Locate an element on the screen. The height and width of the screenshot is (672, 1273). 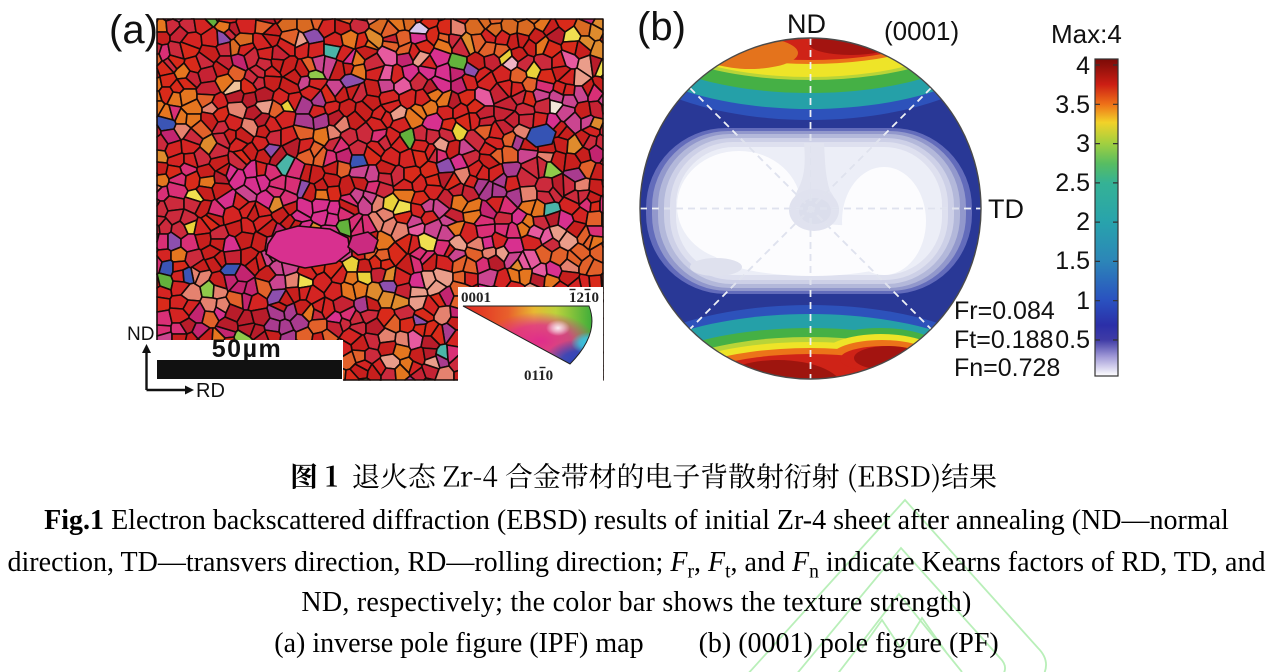
svg-text: 0.5 is located at coordinates (1072, 340).